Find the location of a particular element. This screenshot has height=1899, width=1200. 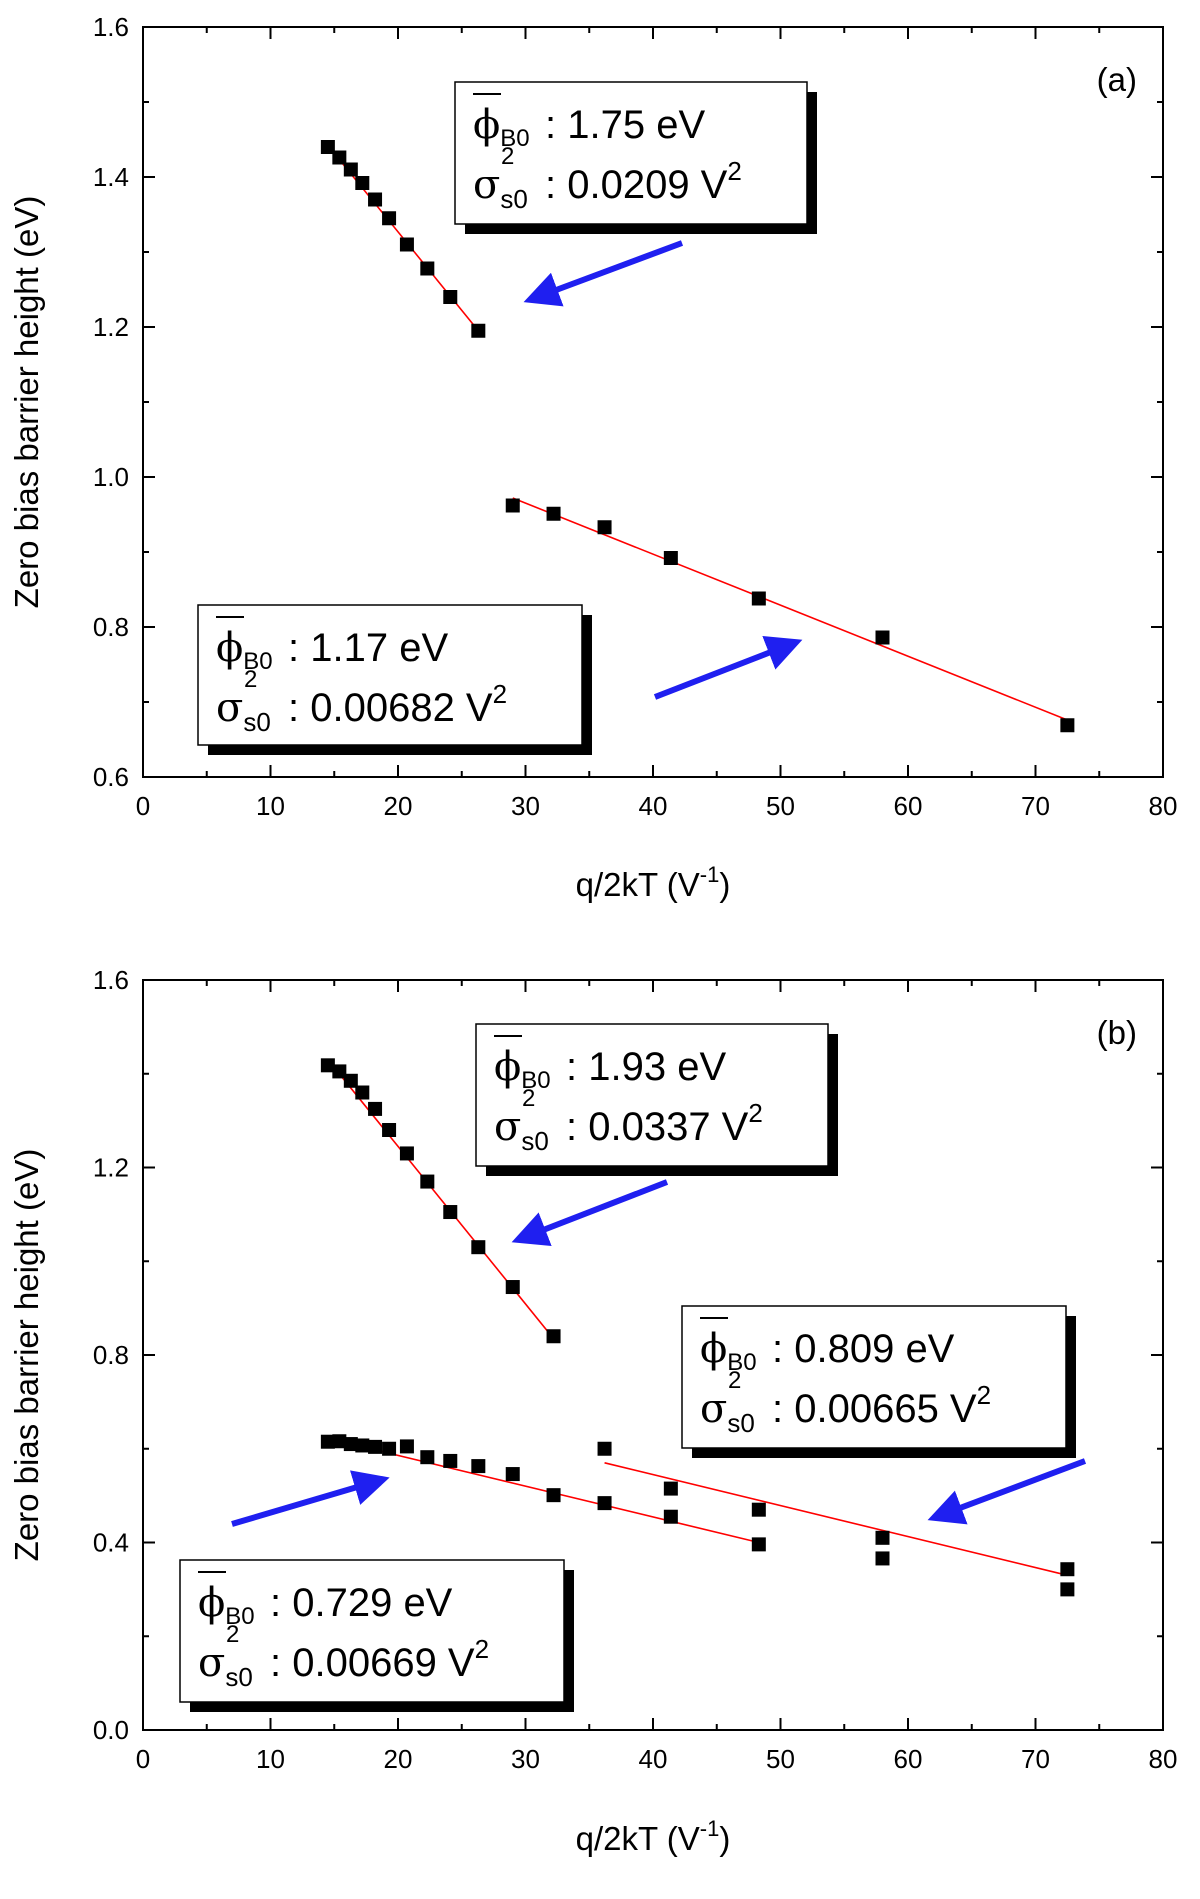

sigma-value-main: : 0.00665 V is located at coordinates (874, 1409).